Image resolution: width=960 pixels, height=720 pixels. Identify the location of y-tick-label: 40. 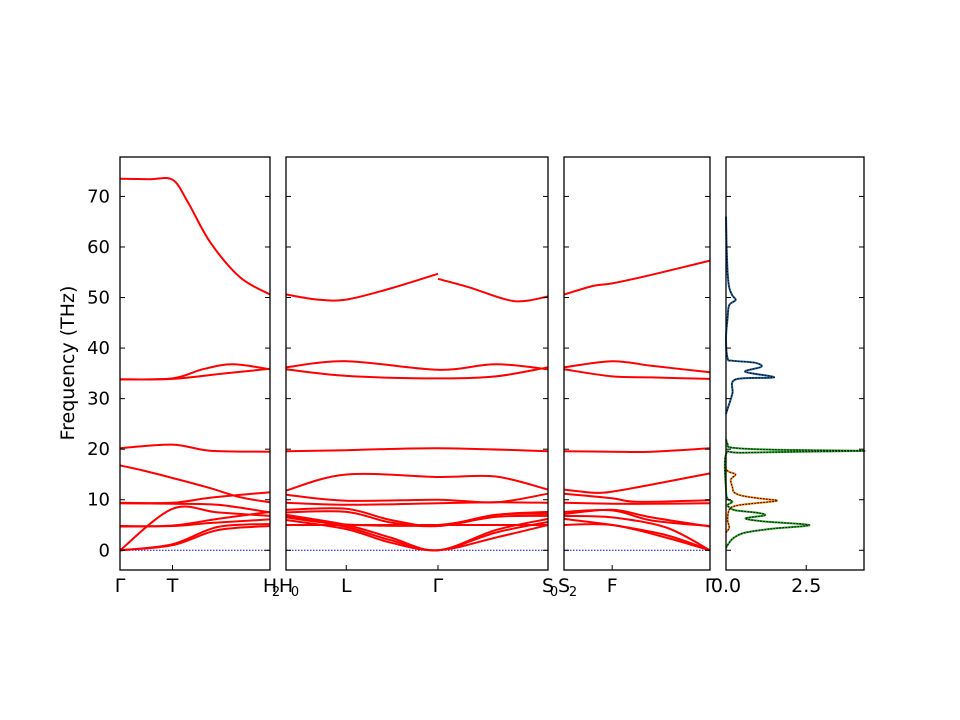
(98, 348).